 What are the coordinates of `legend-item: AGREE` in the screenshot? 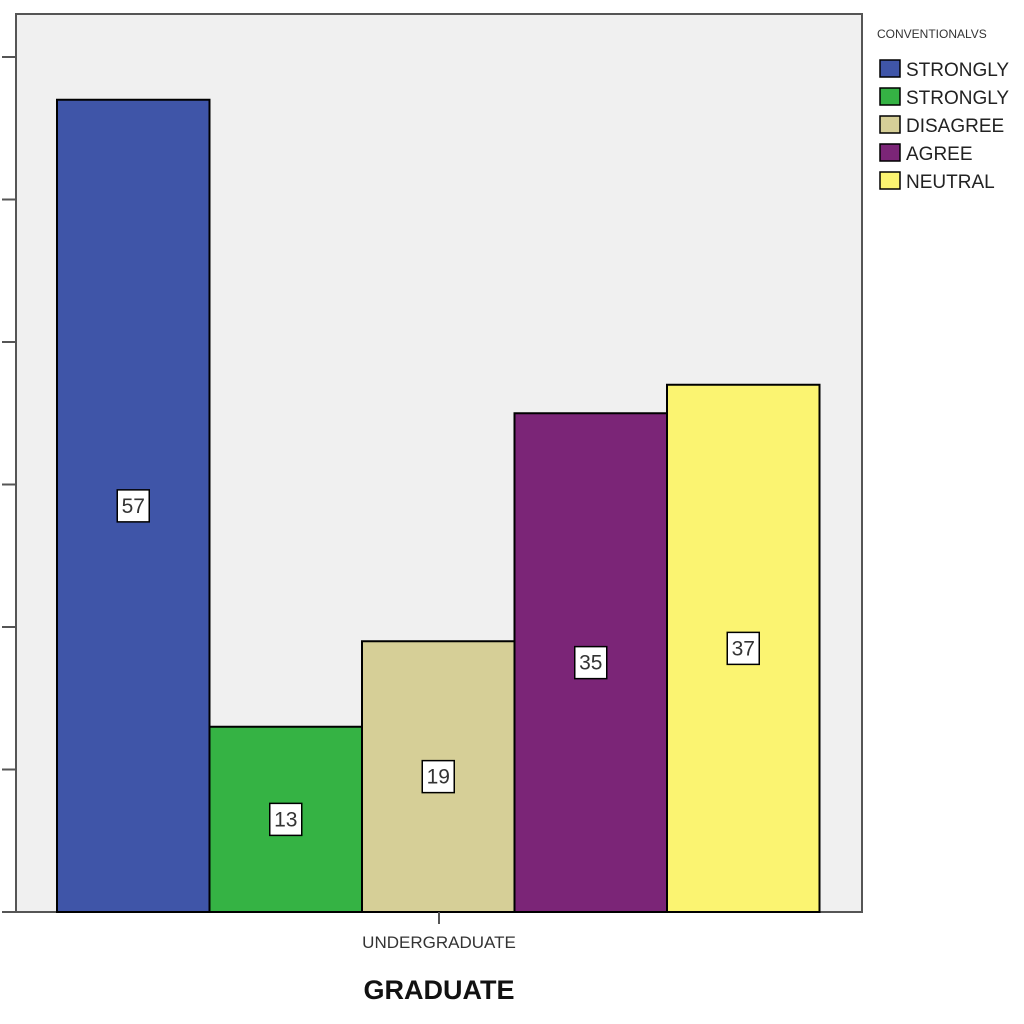 It's located at (926, 154).